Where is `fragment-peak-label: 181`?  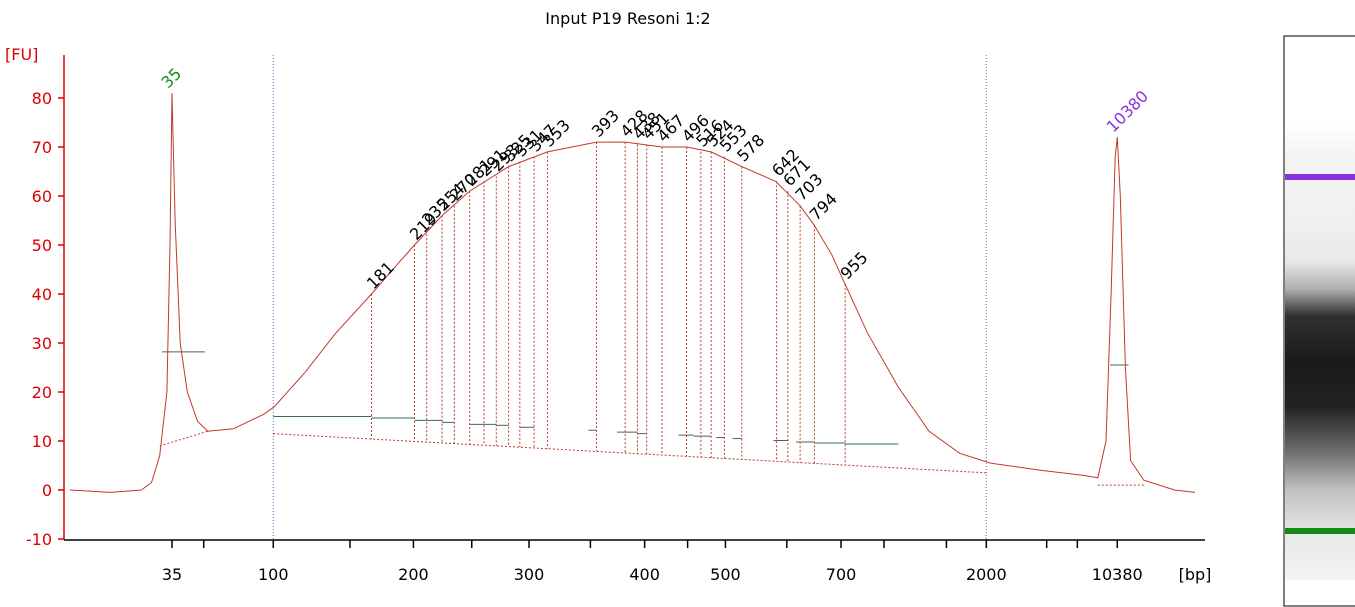
fragment-peak-label: 181 is located at coordinates (380, 275).